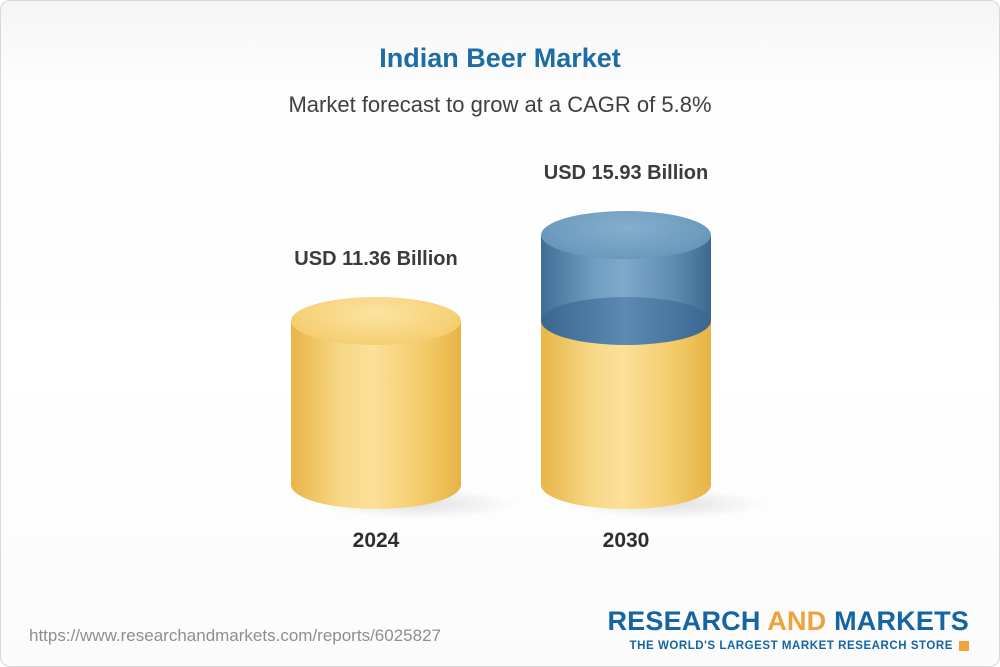 The height and width of the screenshot is (667, 1000). I want to click on logo-yellow-square-icon, so click(964, 646).